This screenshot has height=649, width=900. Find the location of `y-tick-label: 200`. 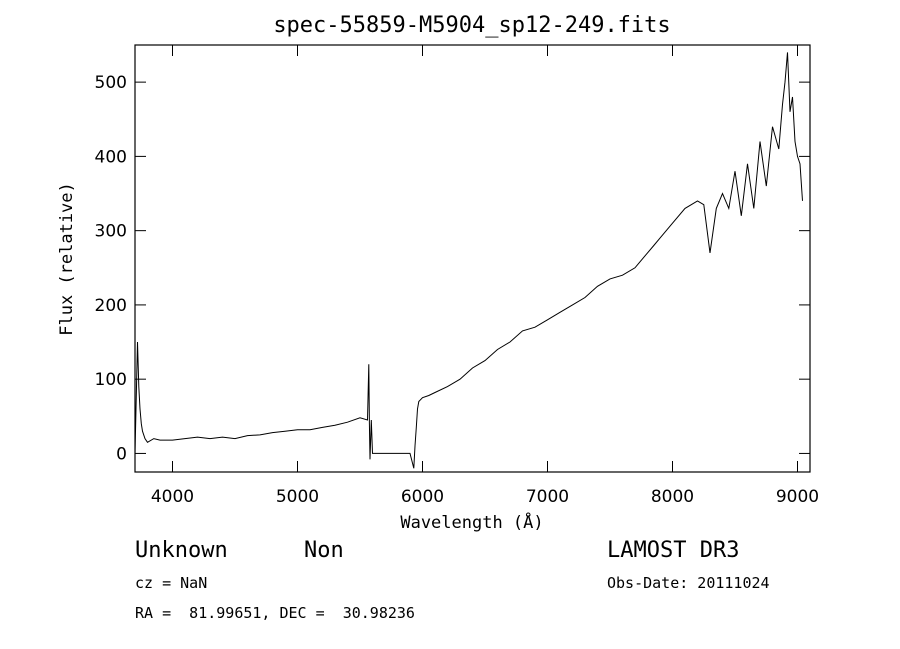

y-tick-label: 200 is located at coordinates (111, 306).